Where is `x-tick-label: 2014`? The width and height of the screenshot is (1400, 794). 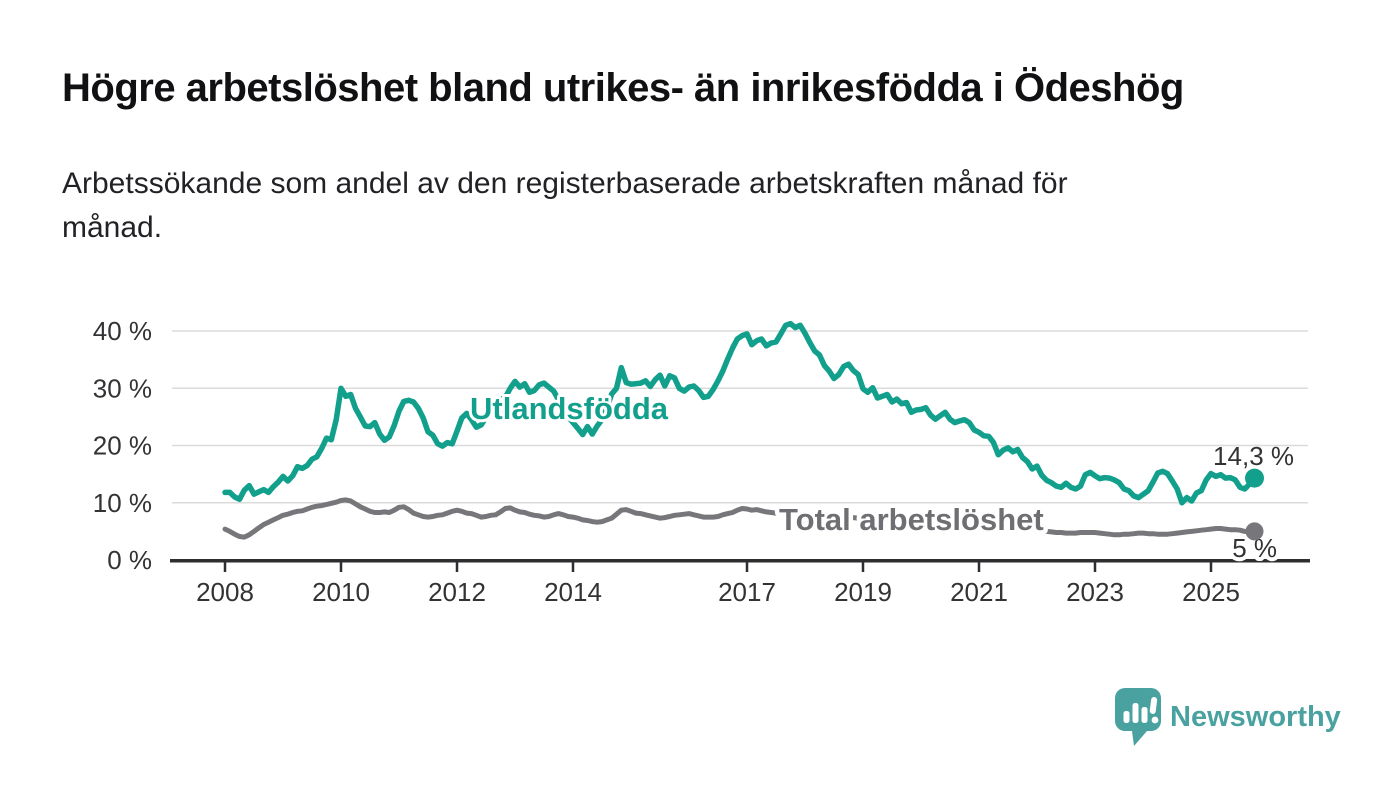
x-tick-label: 2014 is located at coordinates (573, 592).